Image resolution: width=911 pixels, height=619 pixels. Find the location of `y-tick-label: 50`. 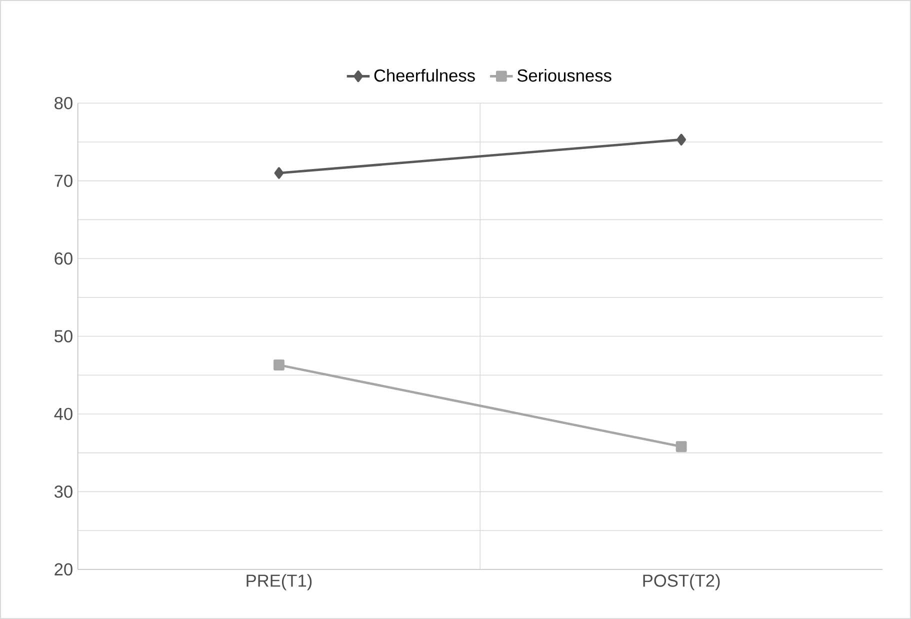

y-tick-label: 50 is located at coordinates (63, 336).